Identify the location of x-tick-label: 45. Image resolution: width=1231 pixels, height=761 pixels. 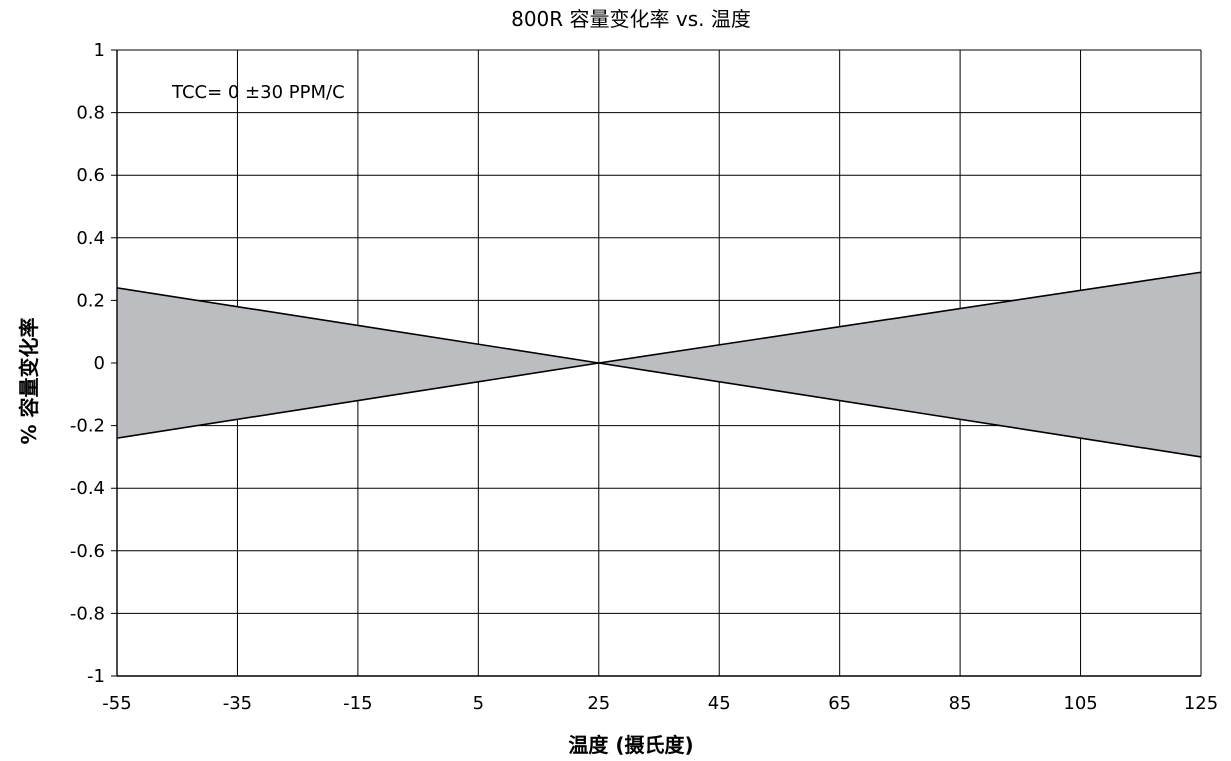
(719, 703).